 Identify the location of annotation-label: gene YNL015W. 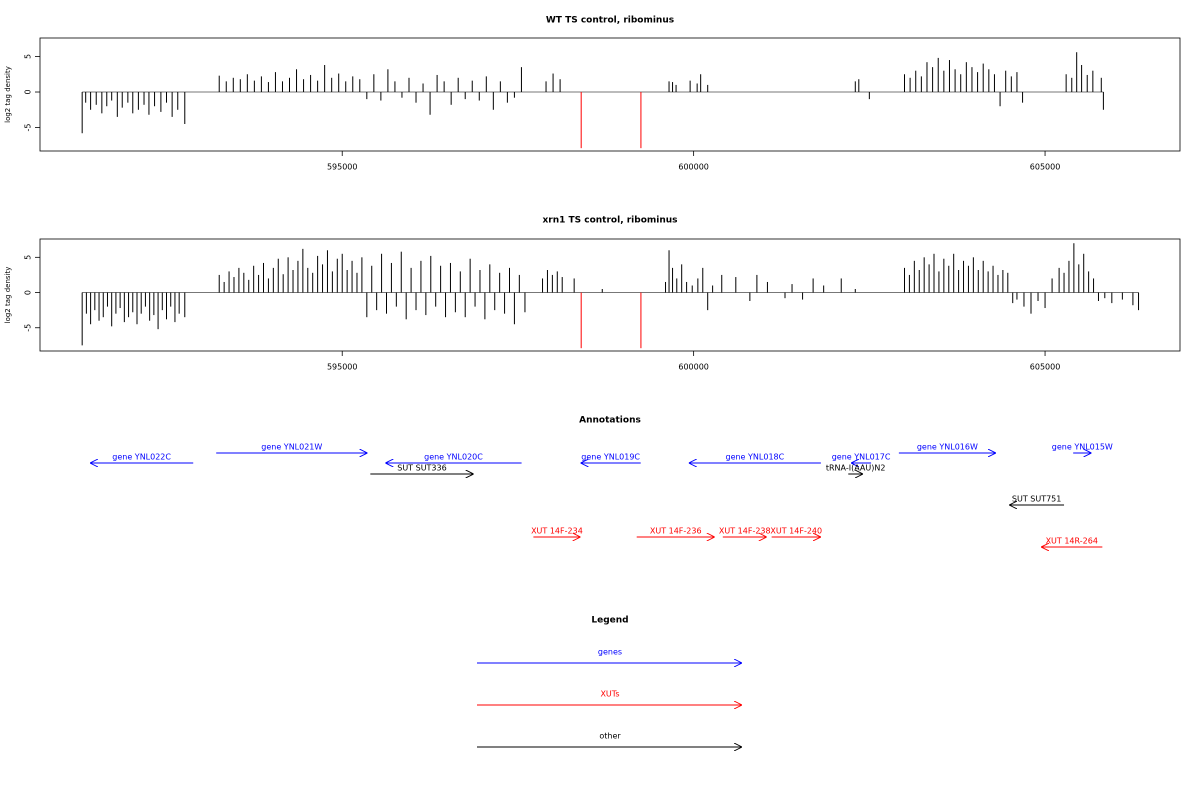
(1082, 447).